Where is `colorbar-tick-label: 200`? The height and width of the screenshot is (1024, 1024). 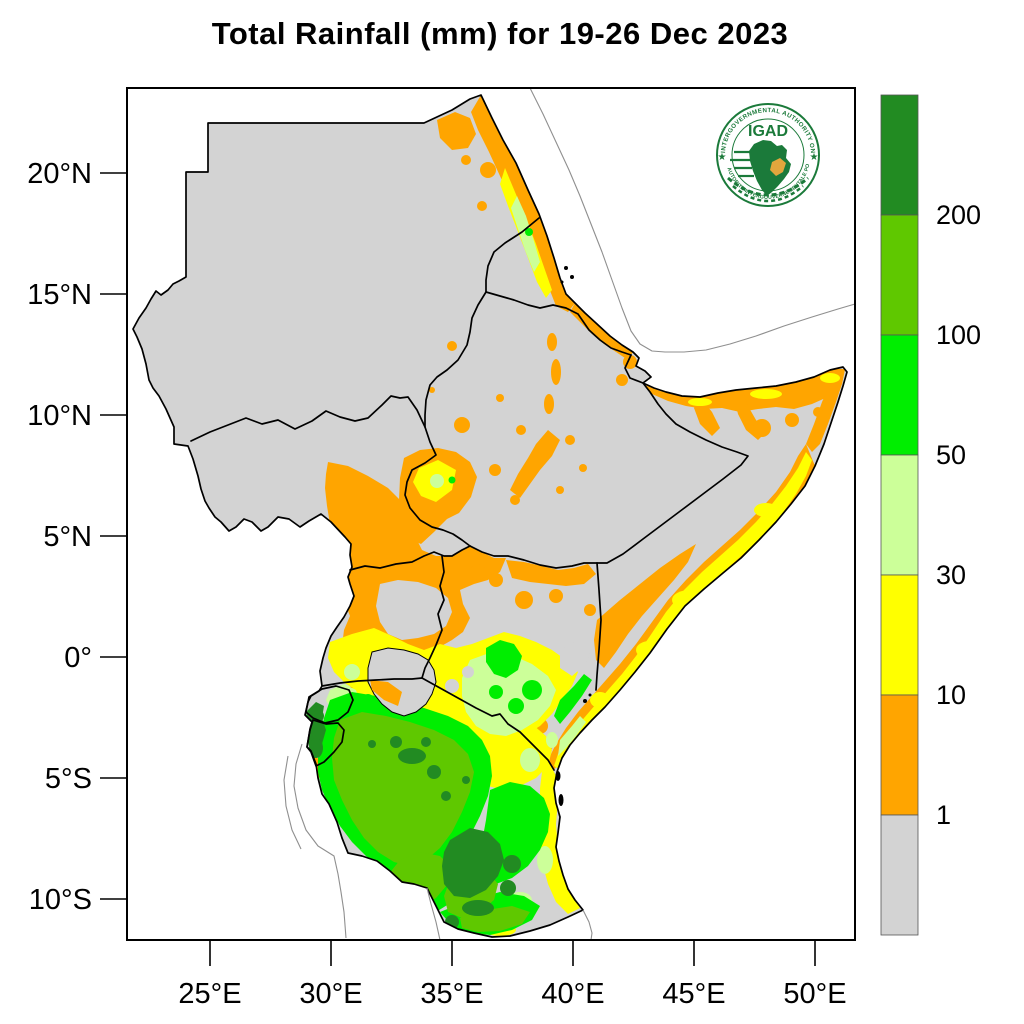 colorbar-tick-label: 200 is located at coordinates (958, 215).